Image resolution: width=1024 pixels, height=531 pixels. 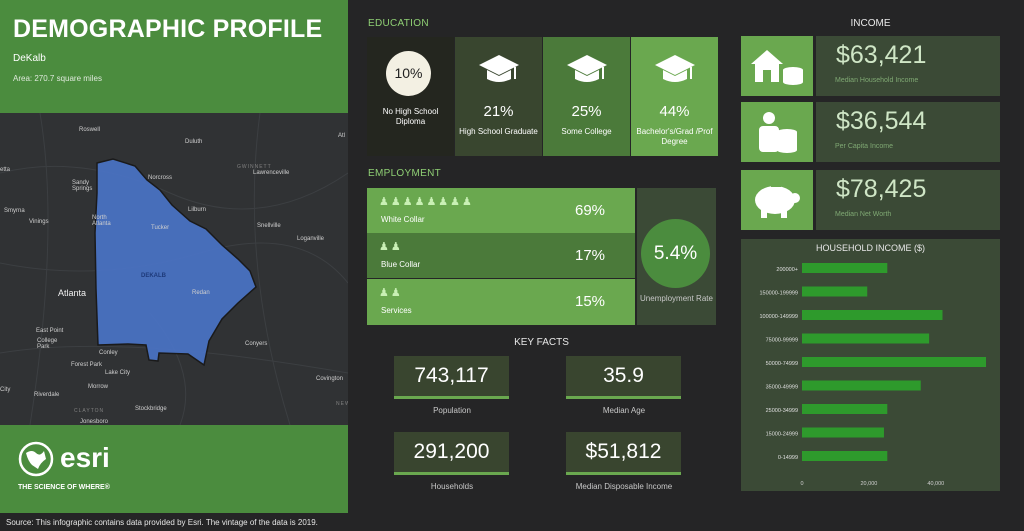 What do you see at coordinates (881, 189) in the screenshot?
I see `income-value: $78,425` at bounding box center [881, 189].